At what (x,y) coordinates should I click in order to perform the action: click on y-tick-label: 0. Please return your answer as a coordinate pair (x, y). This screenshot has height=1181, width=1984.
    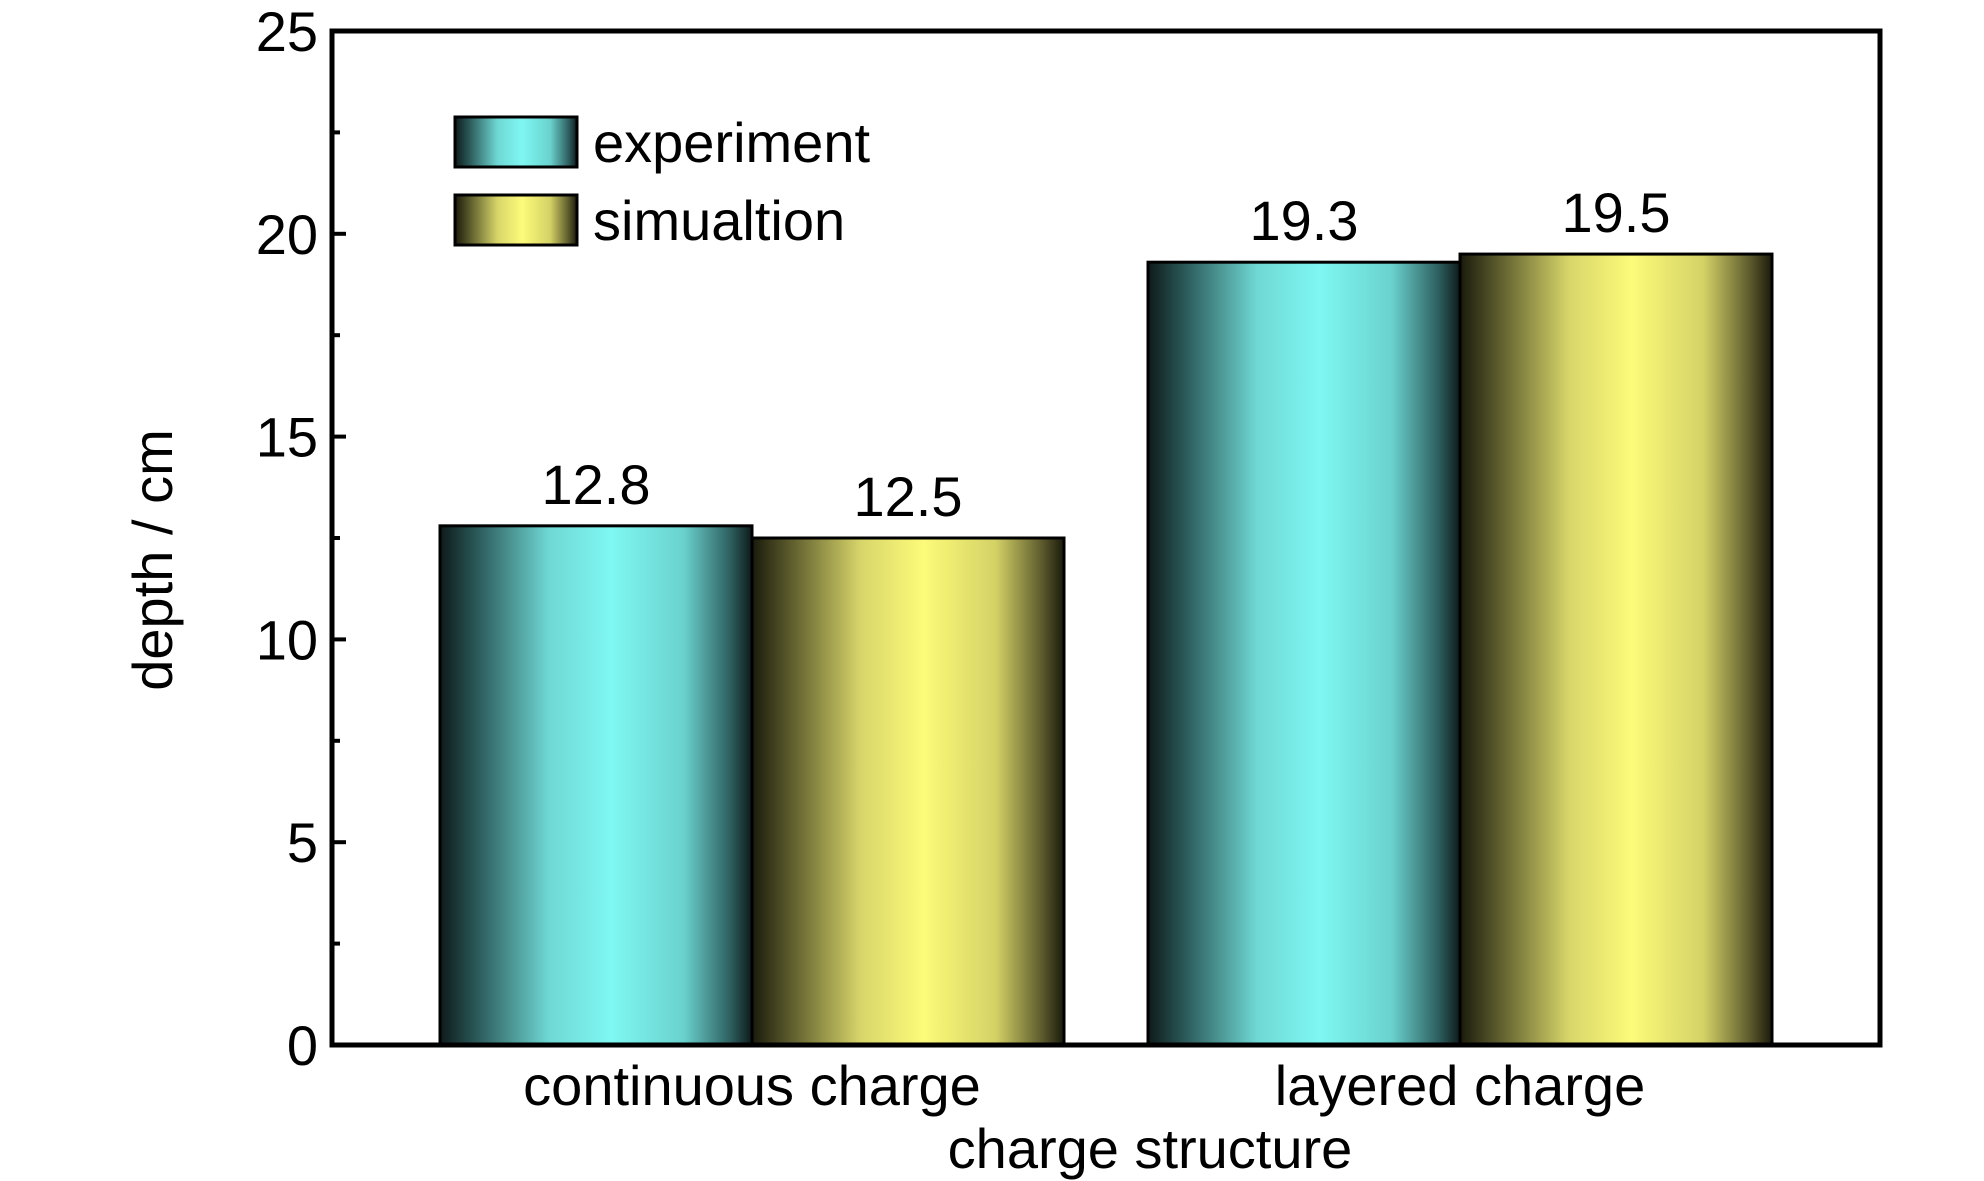
    Looking at the image, I should click on (302, 1045).